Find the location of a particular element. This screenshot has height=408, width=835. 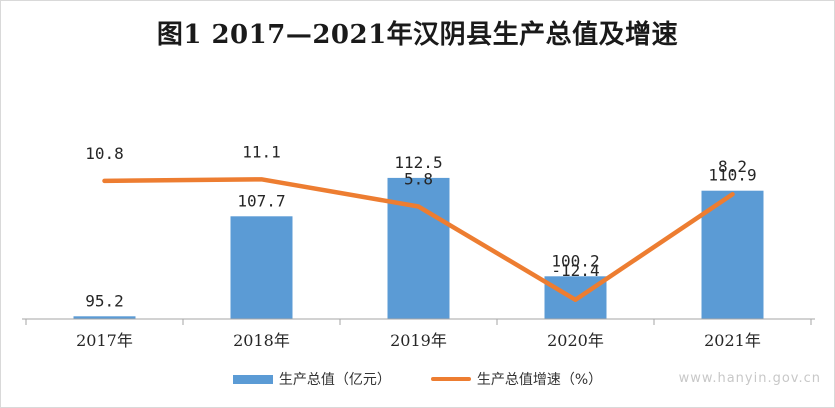

bar-value-label: 95.2 is located at coordinates (104, 300).